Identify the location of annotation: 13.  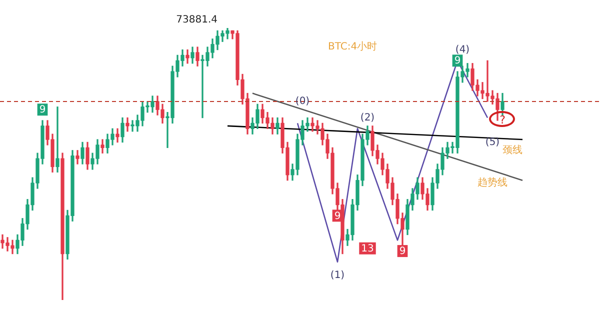
(367, 248).